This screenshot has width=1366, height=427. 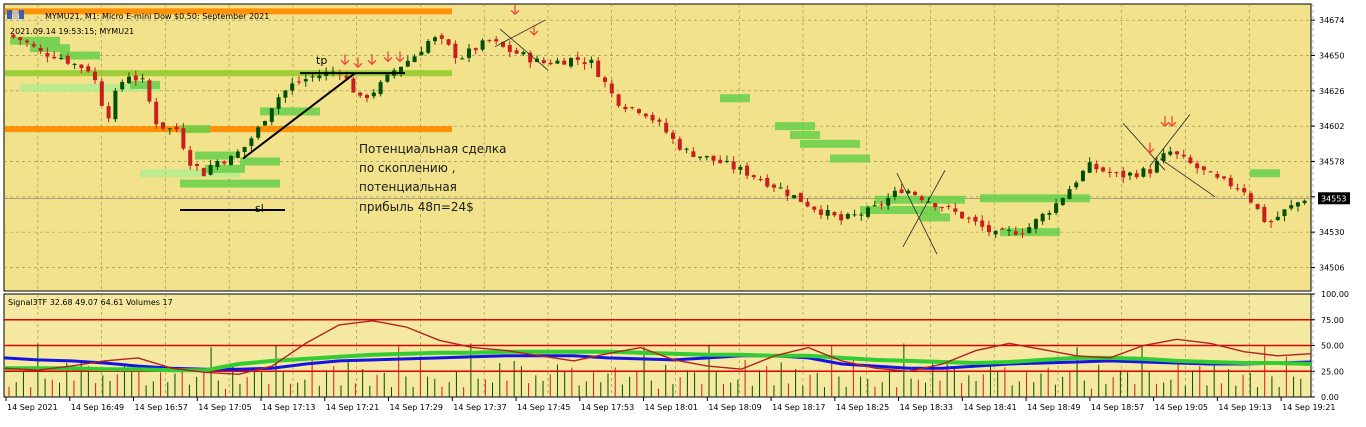 I want to click on time-tick-label: 14 Sep 17:21, so click(x=352, y=407).